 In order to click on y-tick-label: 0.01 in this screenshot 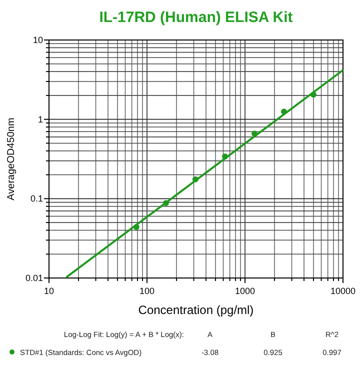, I will do `click(34, 278)`.